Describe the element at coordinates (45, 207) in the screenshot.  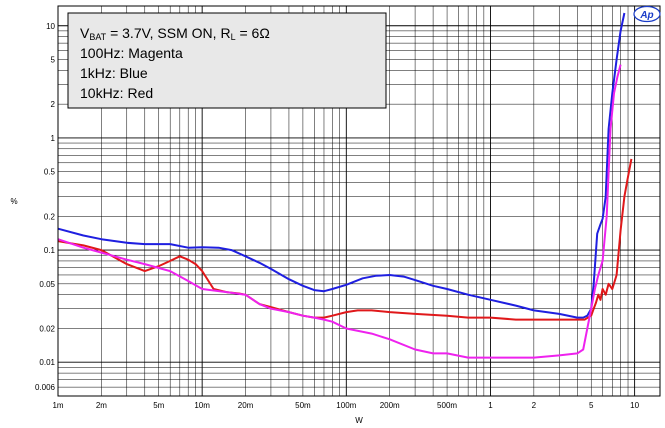
I see `y-tick-labels: 10 5 2 1 0.5 0.2 0.1 0.05 0.02 0.01 0.006` at that location.